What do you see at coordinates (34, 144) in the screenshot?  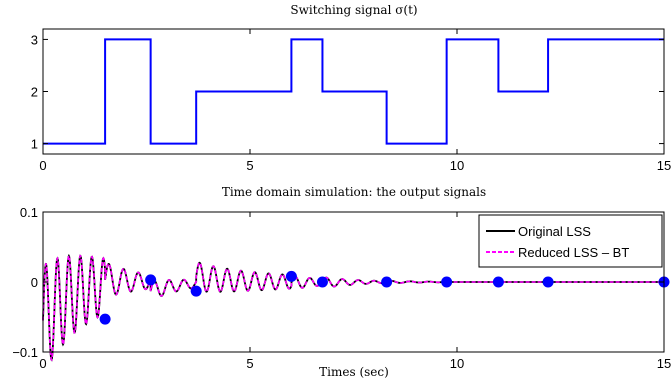 I see `top-y-tick-label-0: 1` at bounding box center [34, 144].